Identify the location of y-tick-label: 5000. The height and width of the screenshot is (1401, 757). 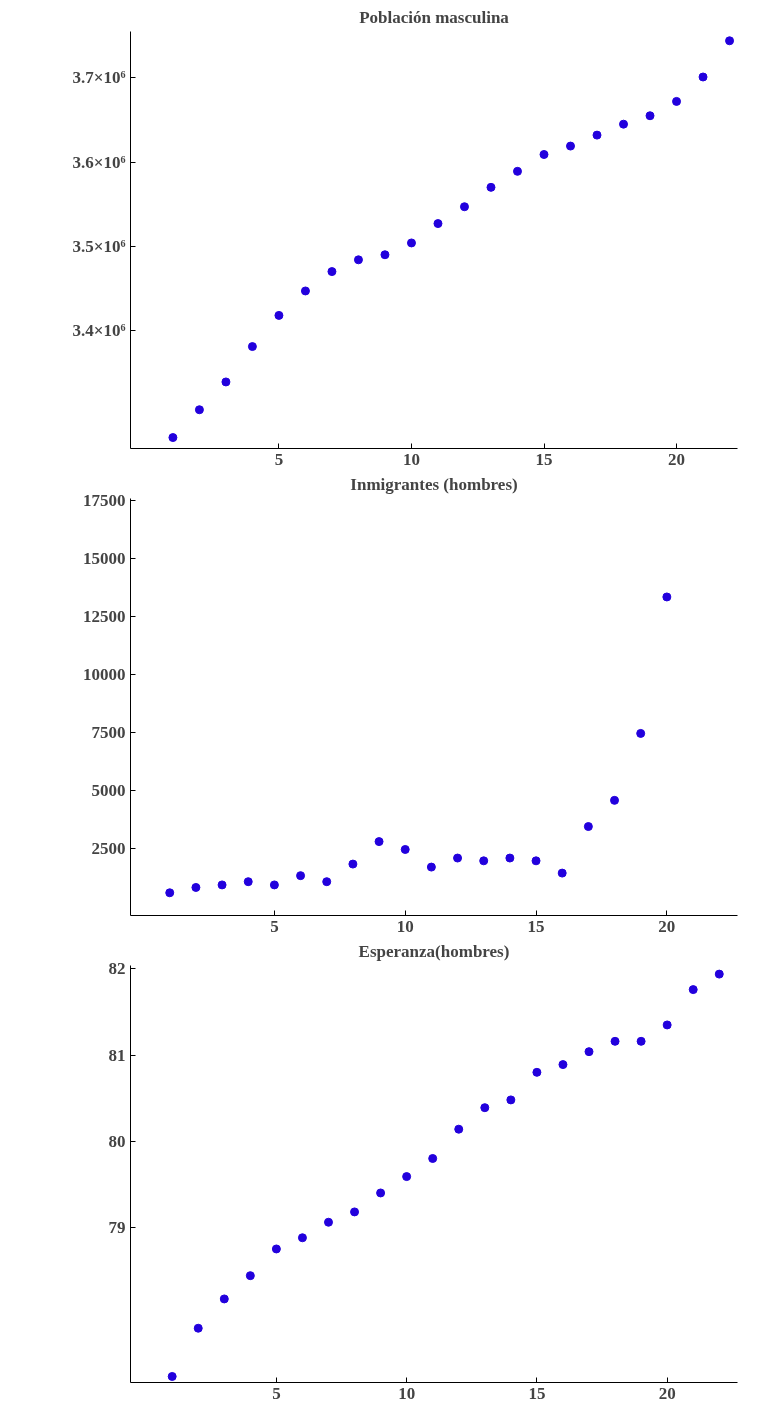
(108, 790).